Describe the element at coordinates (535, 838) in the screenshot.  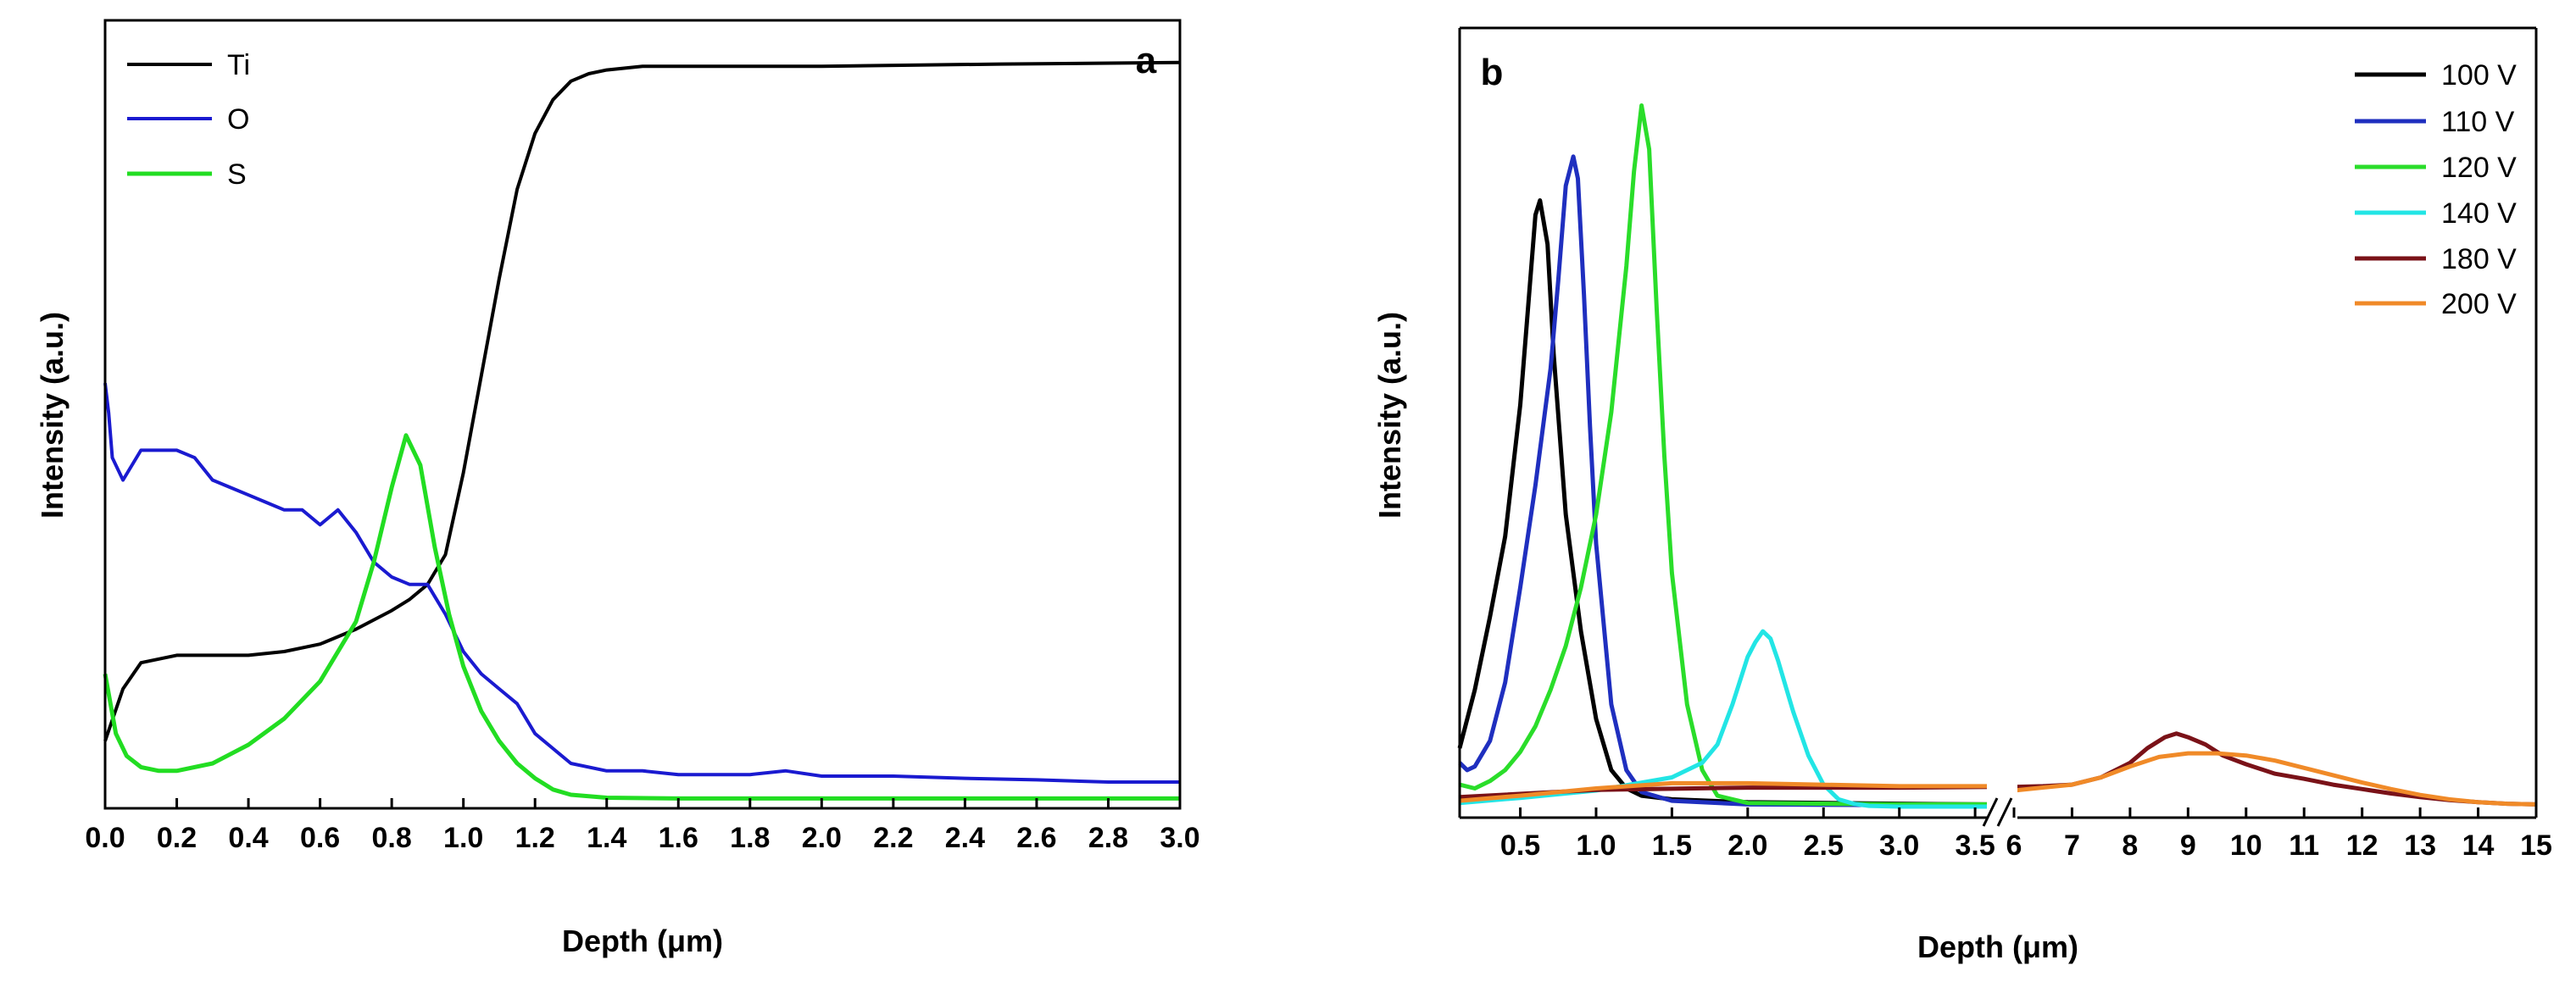
I see `x-tick-label: 1.2` at that location.